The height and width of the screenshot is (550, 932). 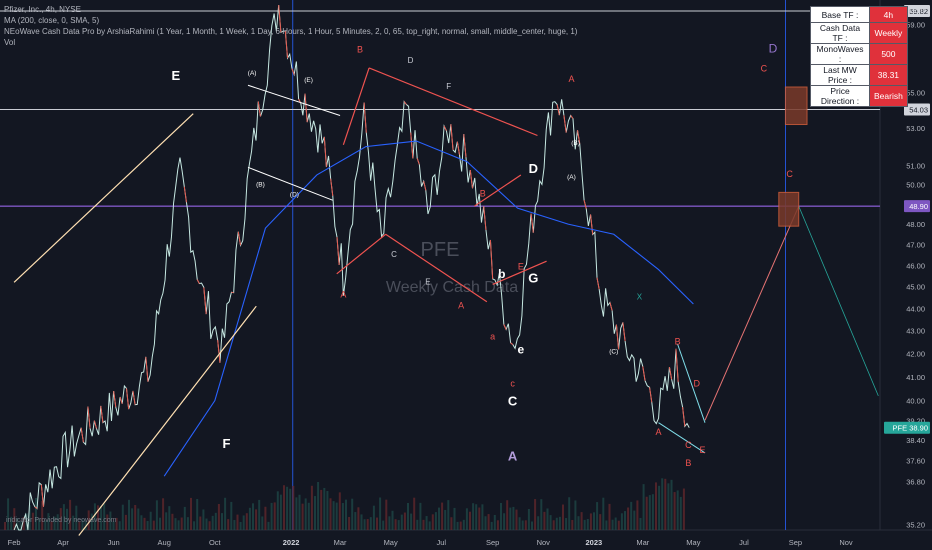 What do you see at coordinates (512, 383) in the screenshot?
I see `wave-label: c` at bounding box center [512, 383].